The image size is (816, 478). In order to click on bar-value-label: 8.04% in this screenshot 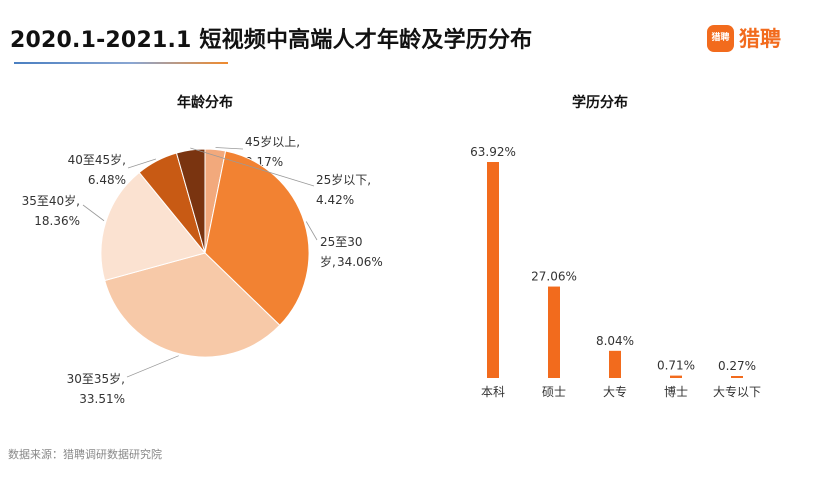, I will do `click(615, 341)`.